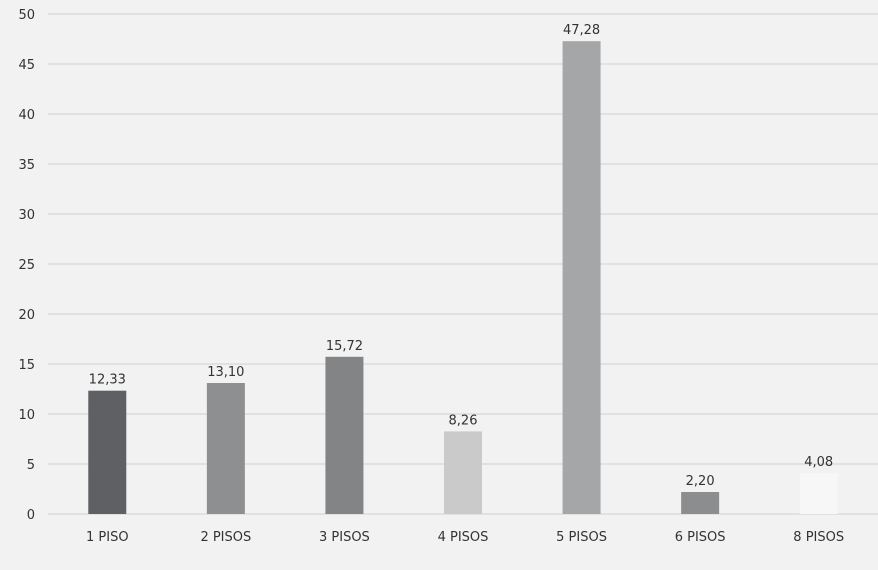 This screenshot has width=878, height=570. What do you see at coordinates (700, 537) in the screenshot?
I see `x-tick-label: 6 PISOS` at bounding box center [700, 537].